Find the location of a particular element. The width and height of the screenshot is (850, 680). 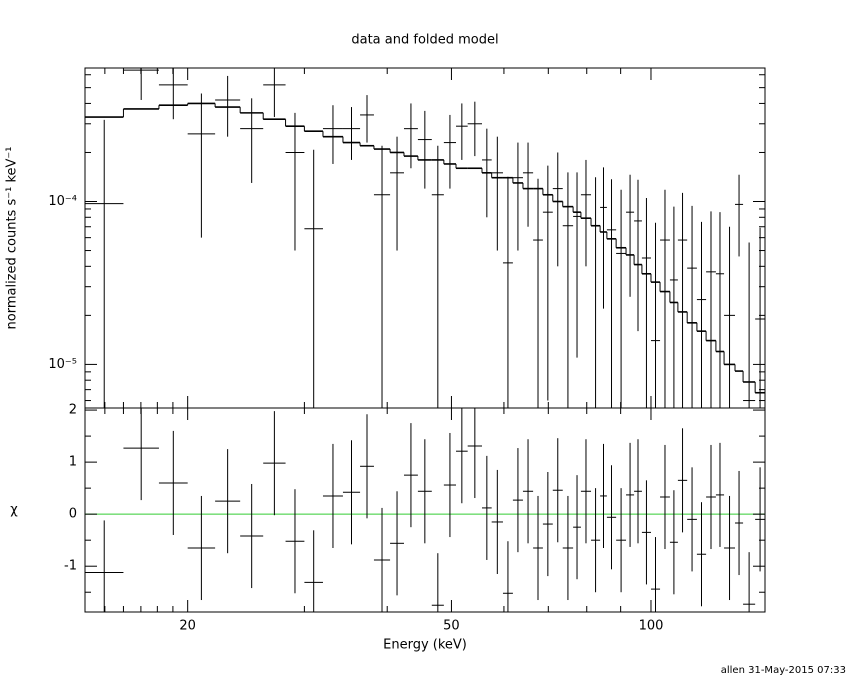

chart-title: data and folded model is located at coordinates (424, 40).